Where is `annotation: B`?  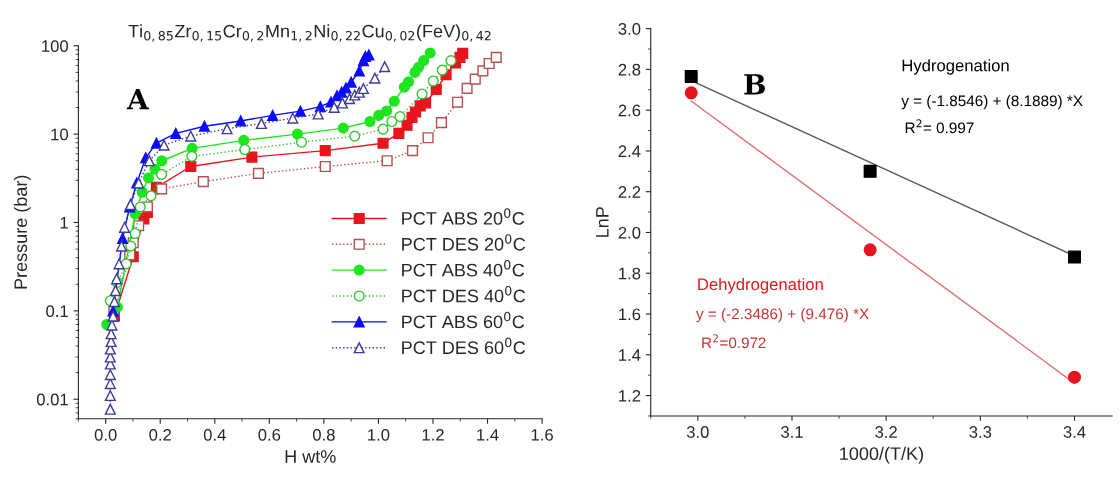 annotation: B is located at coordinates (754, 84).